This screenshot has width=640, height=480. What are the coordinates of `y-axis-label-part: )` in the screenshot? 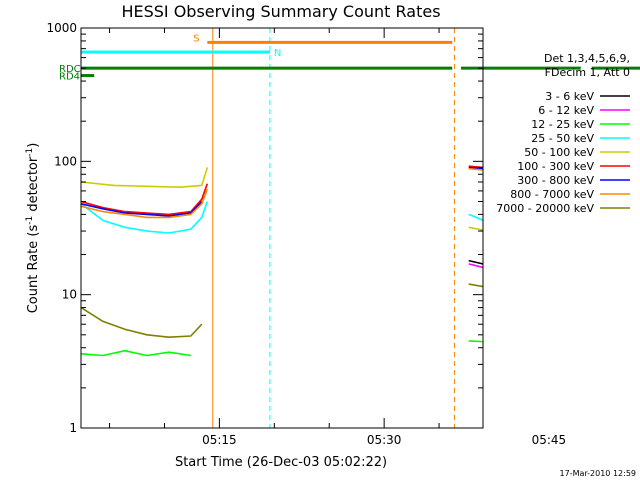 It's located at (33, 145).